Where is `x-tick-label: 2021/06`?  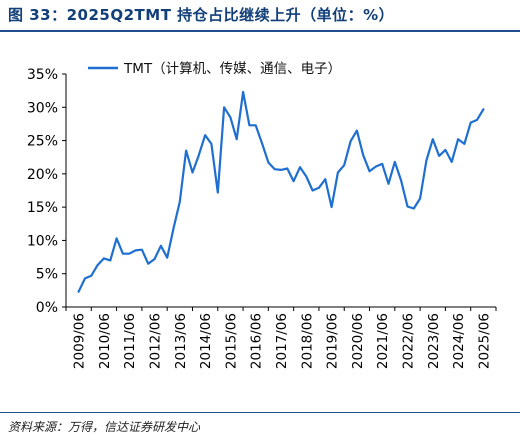
x-tick-label: 2021/06 is located at coordinates (383, 341).